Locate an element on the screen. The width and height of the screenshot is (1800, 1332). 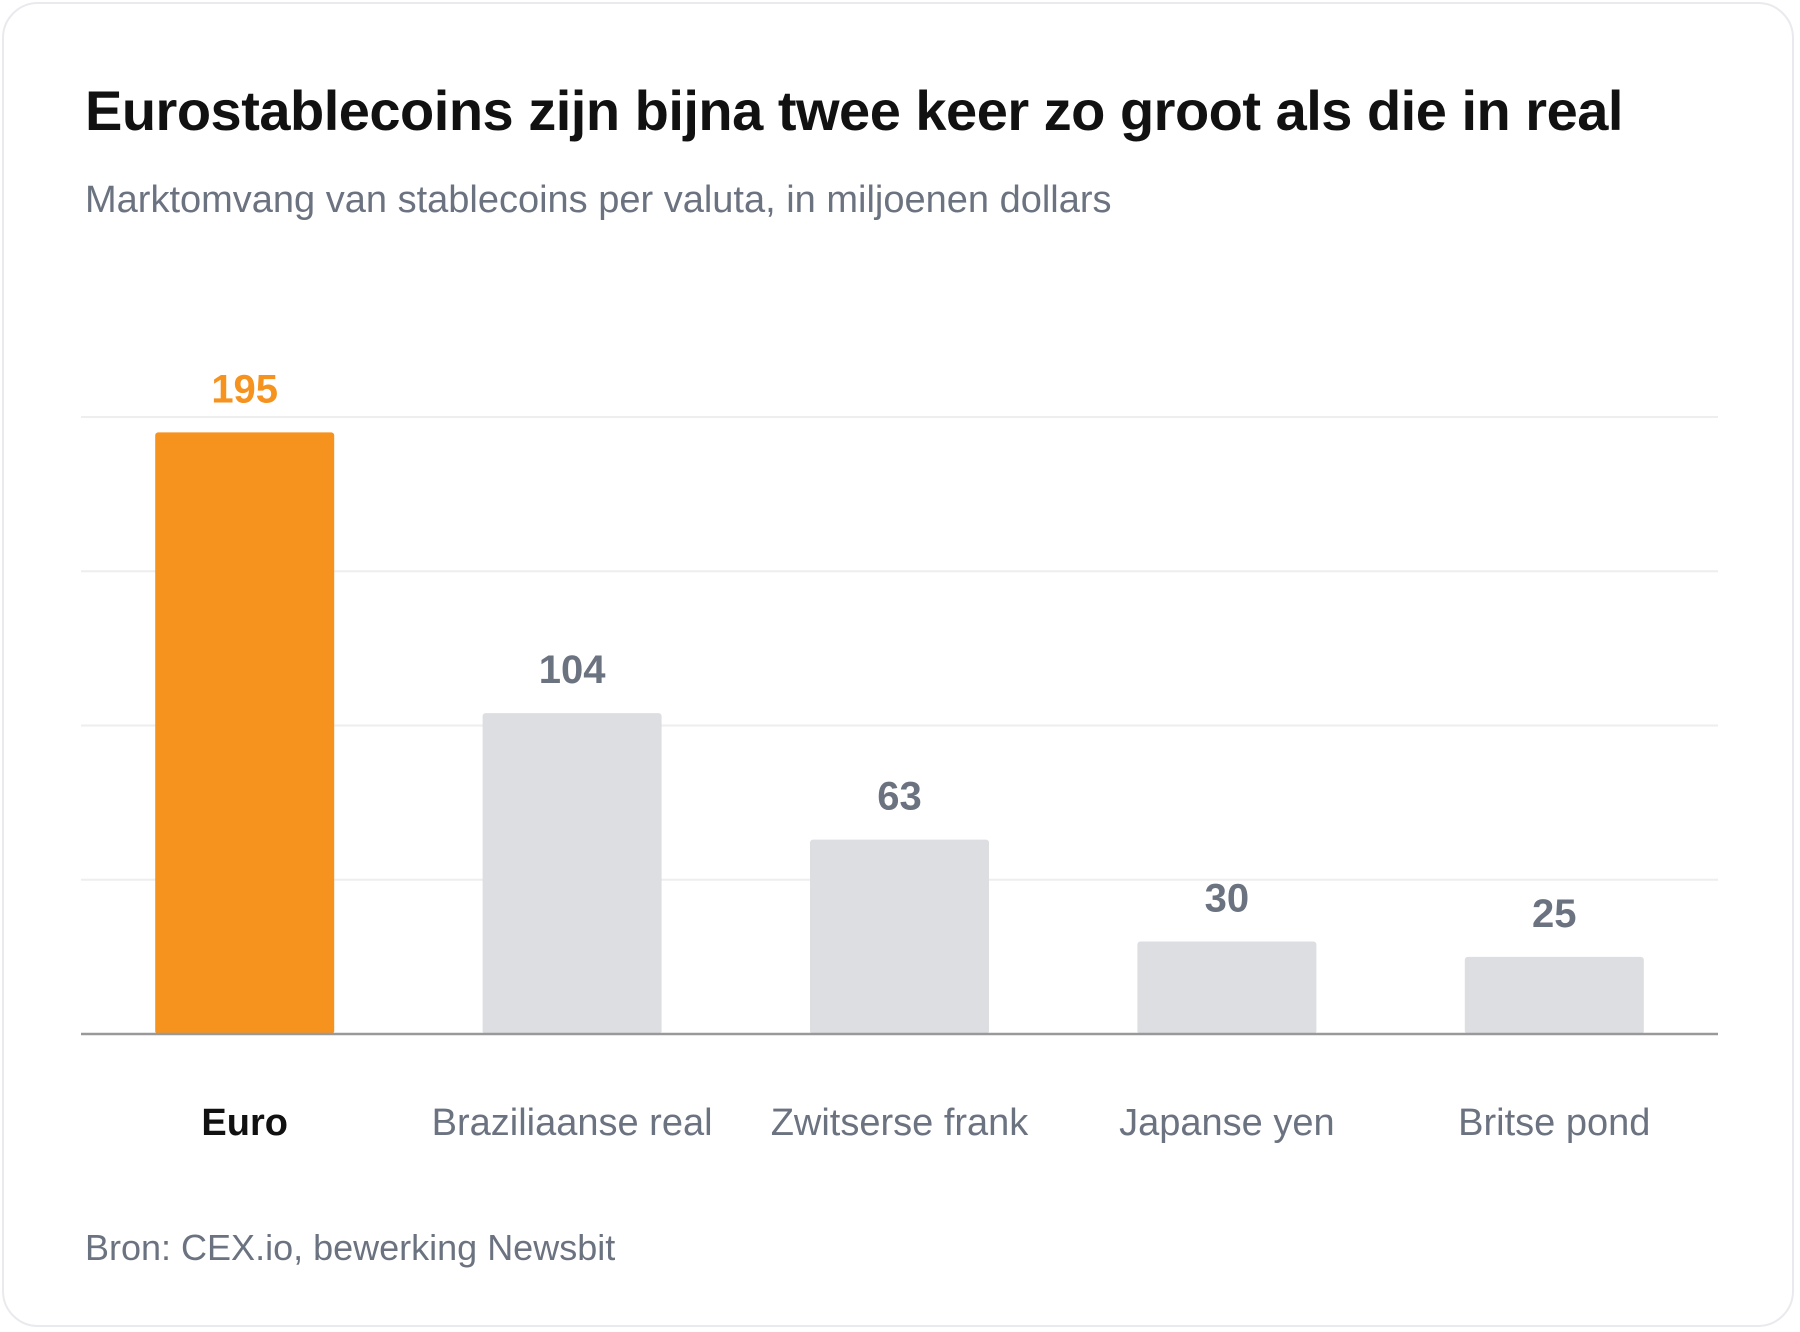
category-label: Japanse yen is located at coordinates (1227, 1123).